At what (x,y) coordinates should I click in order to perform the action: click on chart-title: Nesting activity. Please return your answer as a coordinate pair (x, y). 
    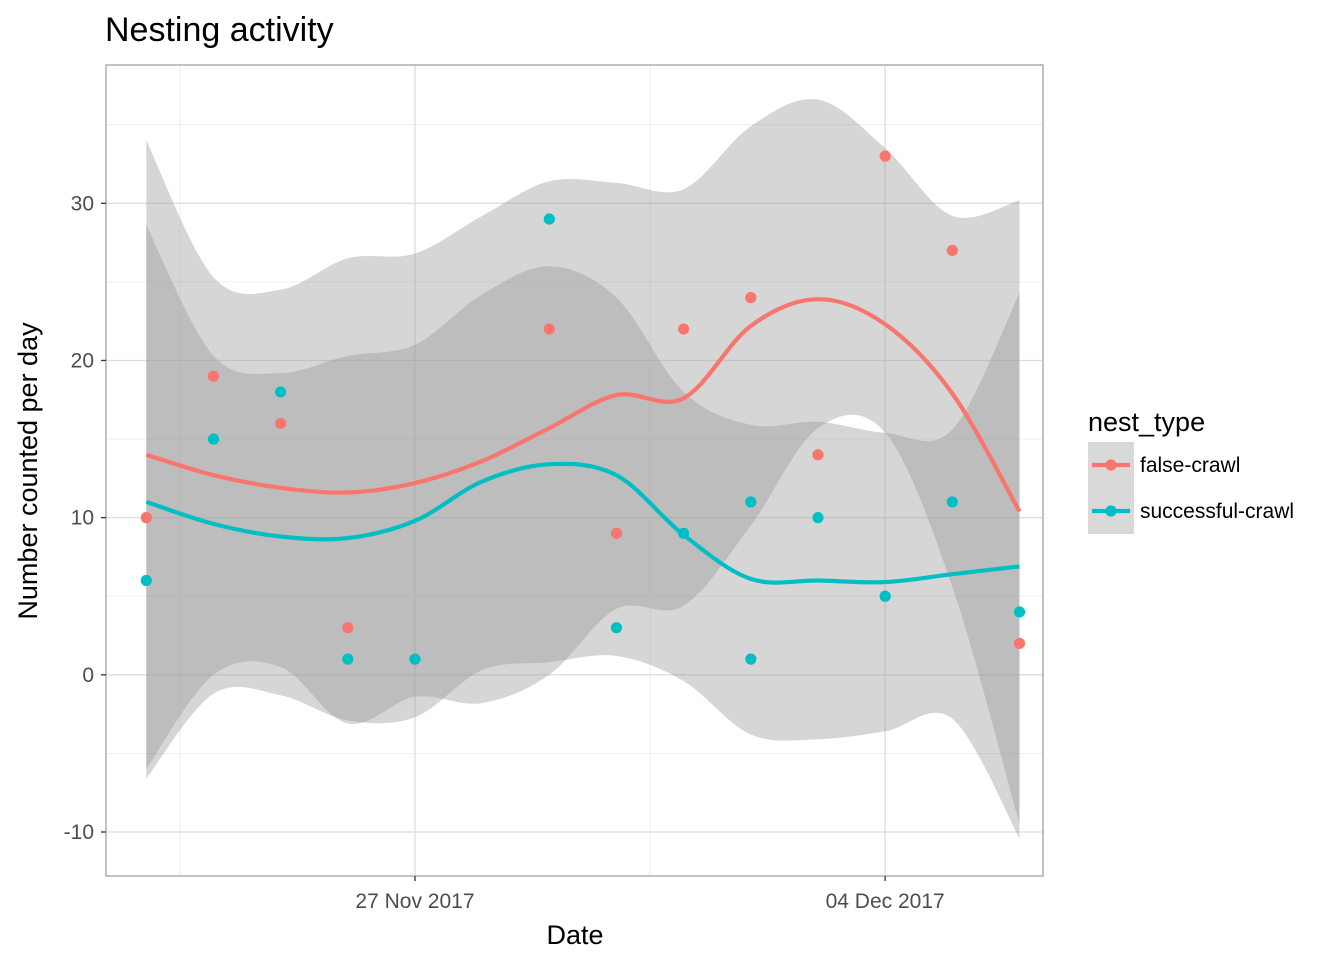
    Looking at the image, I should click on (219, 30).